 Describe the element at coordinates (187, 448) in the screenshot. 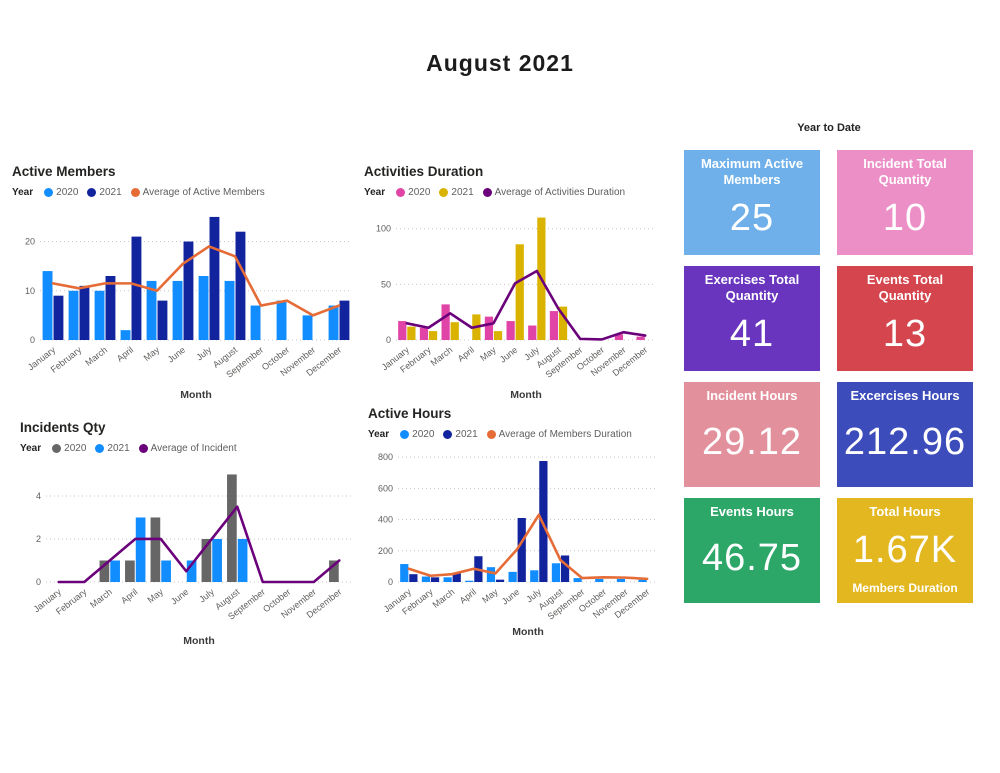

I see `legend-item-average-of-incident: Average of Incident` at that location.